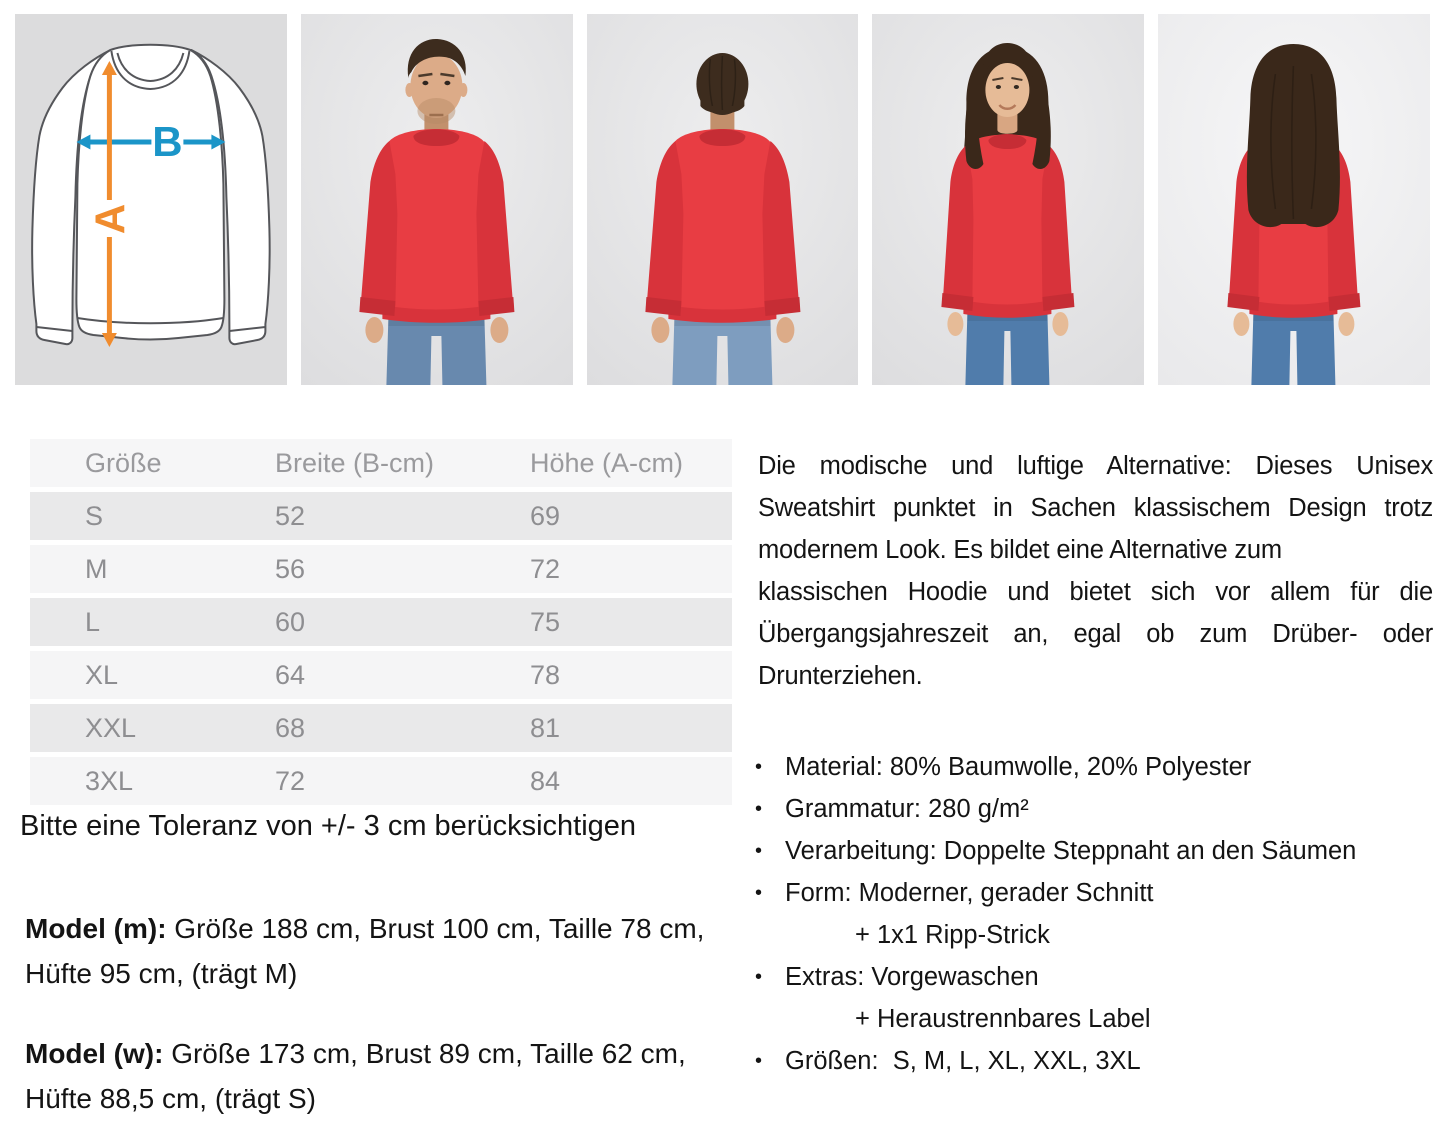 The image size is (1445, 1145). What do you see at coordinates (290, 727) in the screenshot?
I see `table-cell: 68` at bounding box center [290, 727].